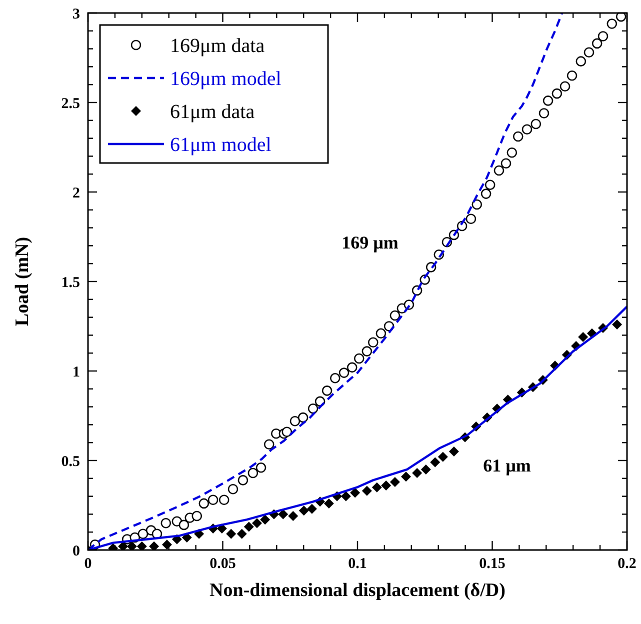 This screenshot has width=641, height=624. Describe the element at coordinates (627, 564) in the screenshot. I see `x-tick-label: 0.2` at that location.